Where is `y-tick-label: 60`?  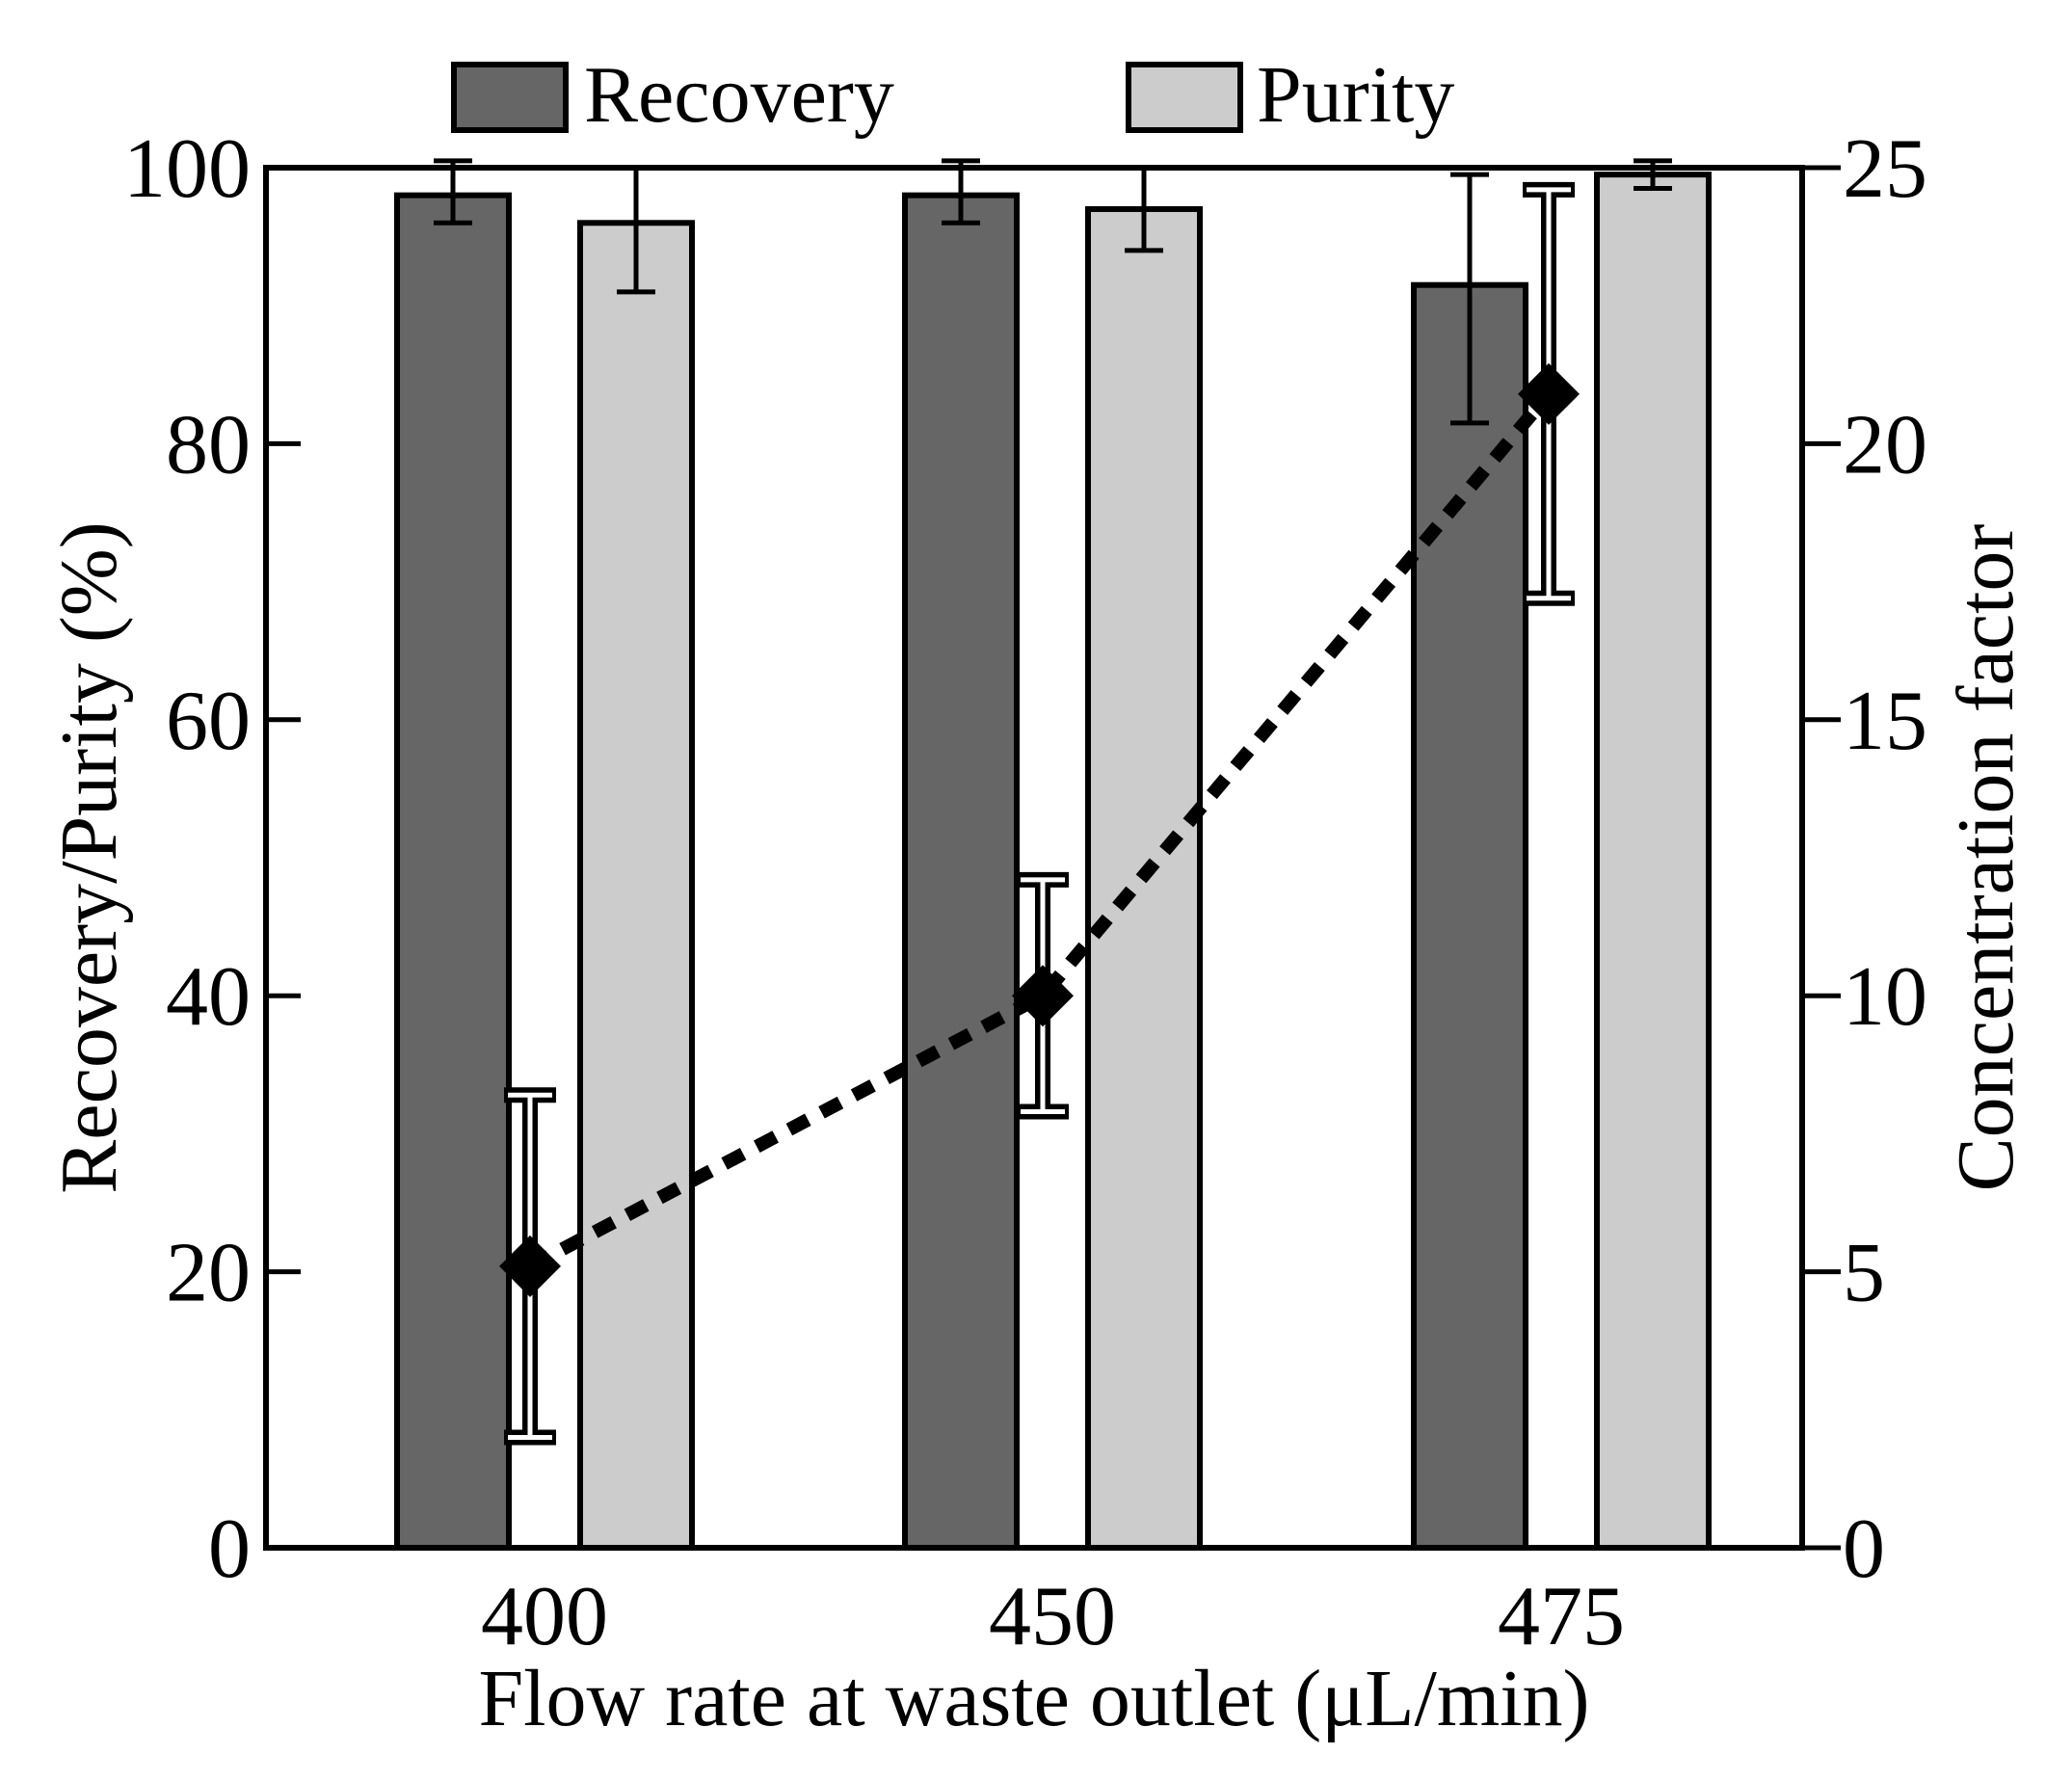
y-tick-label: 60 is located at coordinates (208, 721).